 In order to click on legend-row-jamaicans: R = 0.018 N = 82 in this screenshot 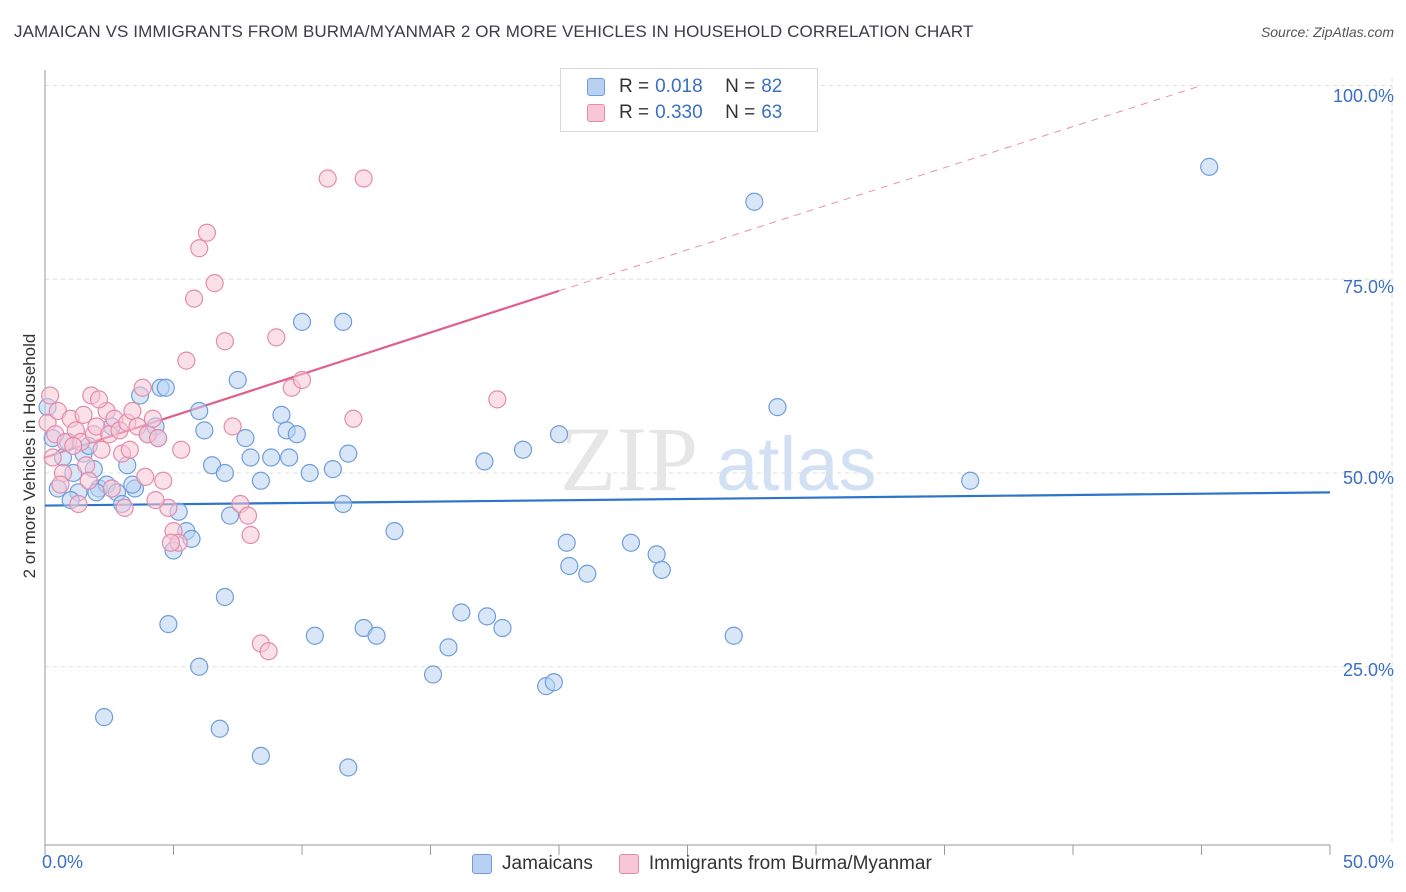, I will do `click(684, 87)`.